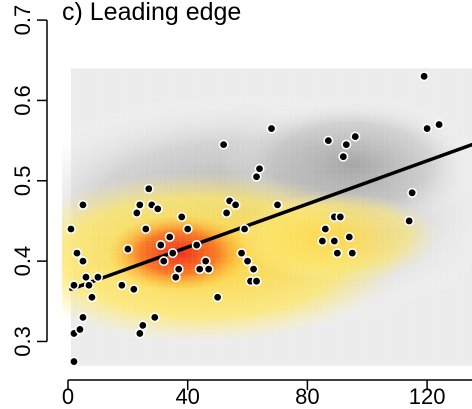  Describe the element at coordinates (427, 396) in the screenshot. I see `x-tick-label: 120` at that location.